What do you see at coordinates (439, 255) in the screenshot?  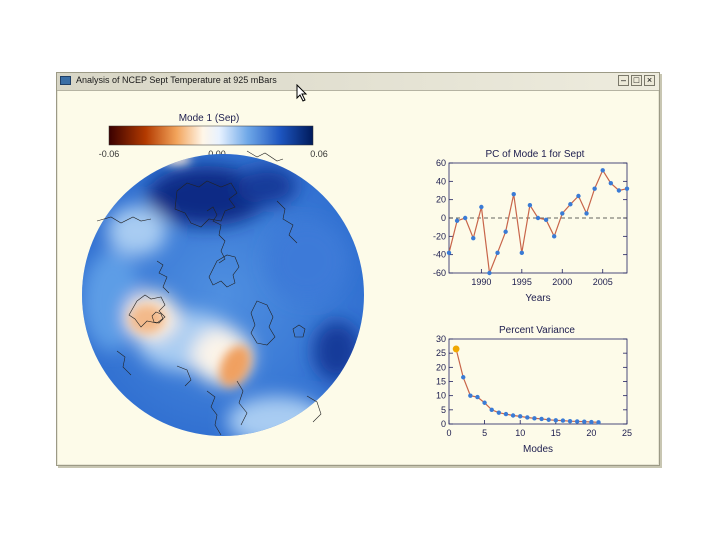 I see `pc-ytick-label: -40` at bounding box center [439, 255].